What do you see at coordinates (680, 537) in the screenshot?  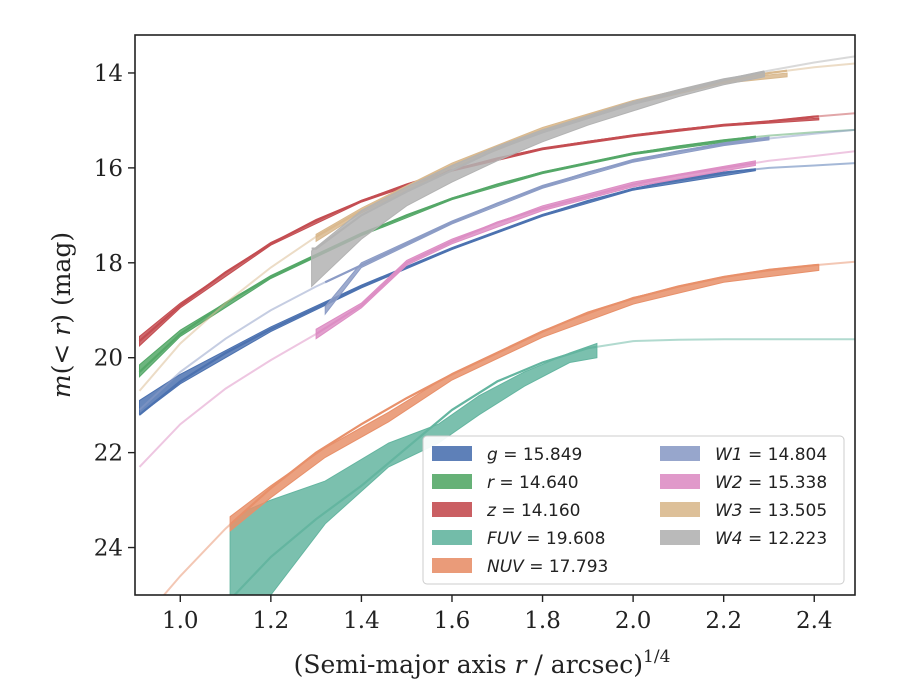 I see `legend-swatch-w4` at bounding box center [680, 537].